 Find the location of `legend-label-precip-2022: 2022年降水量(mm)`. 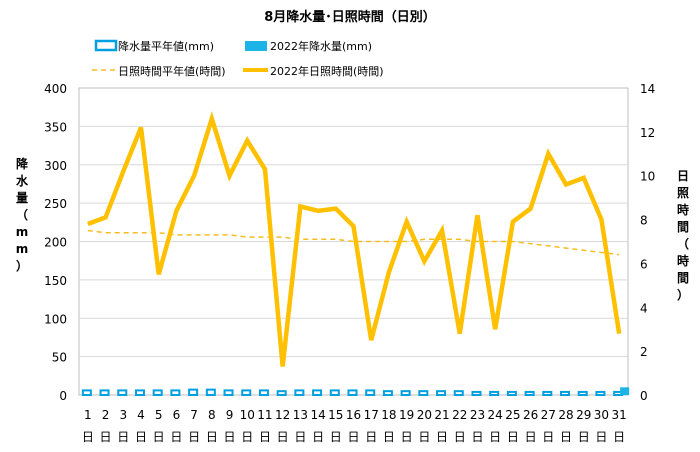

legend-label-precip-2022: 2022年降水量(mm) is located at coordinates (321, 46).